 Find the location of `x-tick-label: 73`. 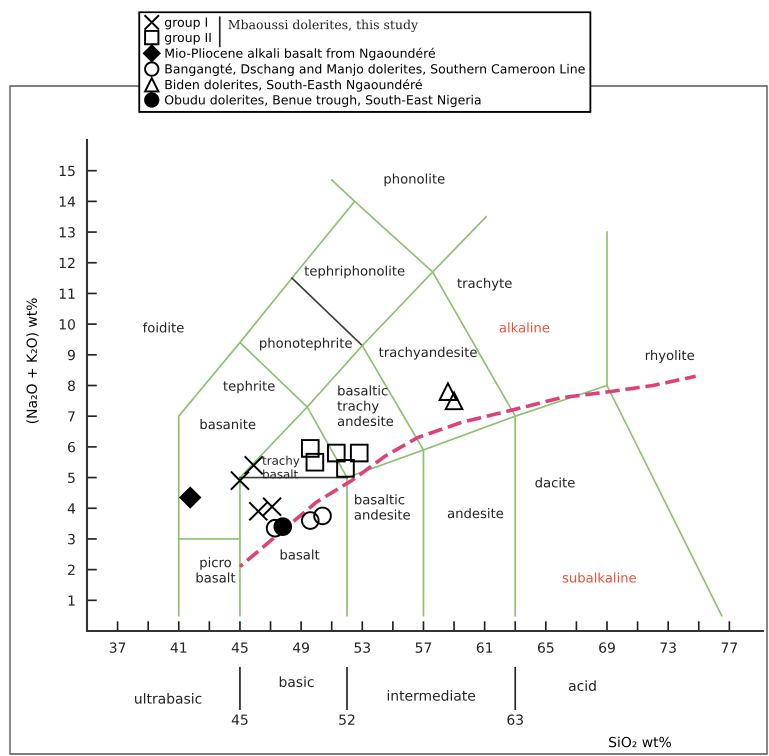

x-tick-label: 73 is located at coordinates (668, 647).